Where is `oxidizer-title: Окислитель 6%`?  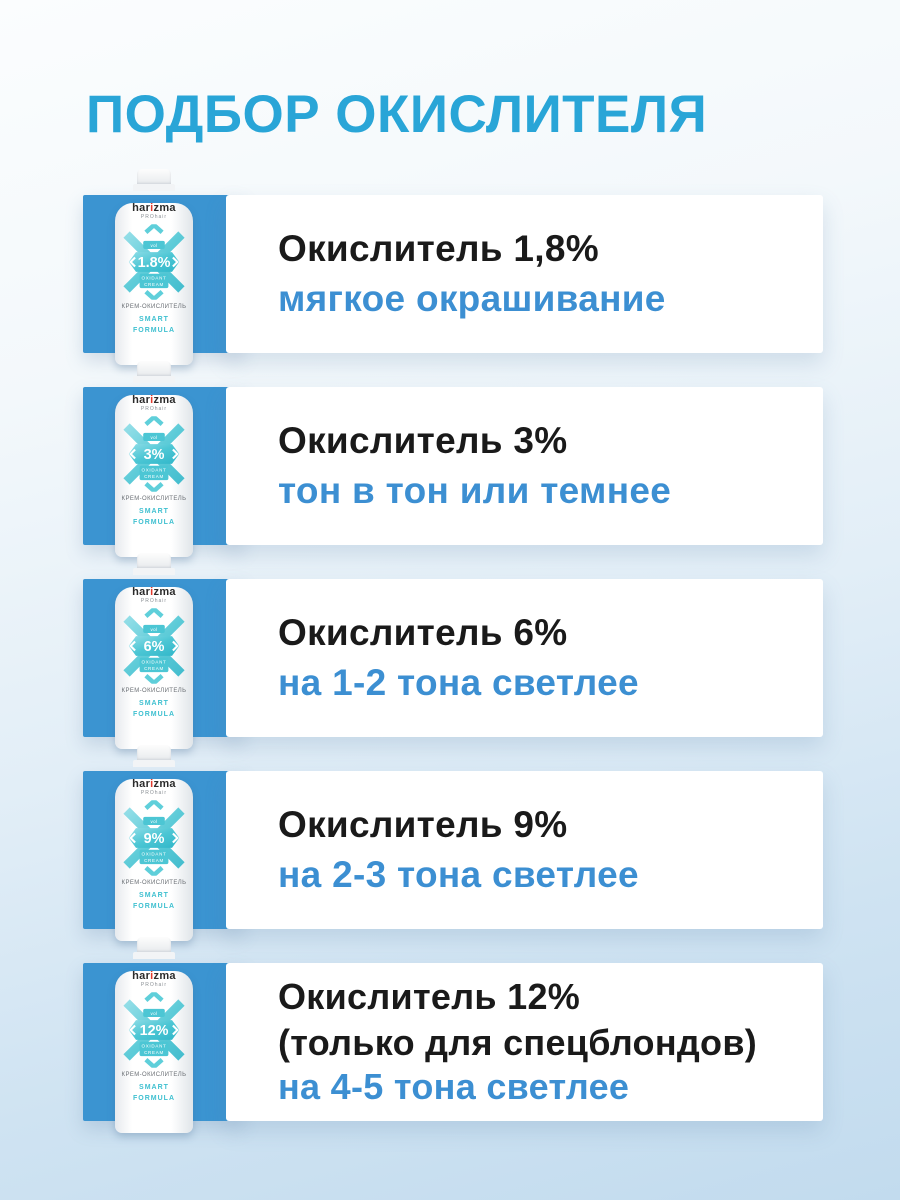
oxidizer-title: Окислитель 6% is located at coordinates (423, 633).